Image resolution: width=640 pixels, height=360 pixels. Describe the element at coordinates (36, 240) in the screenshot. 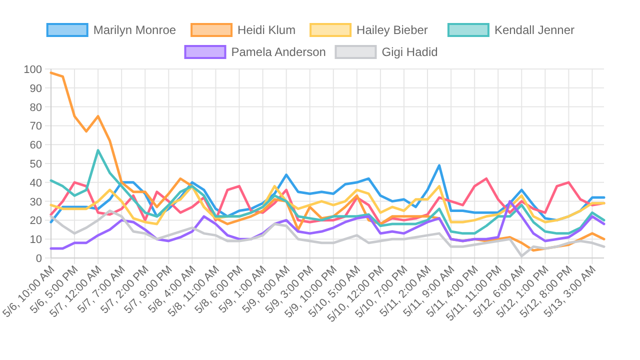

I see `y-tick-label: 10` at that location.